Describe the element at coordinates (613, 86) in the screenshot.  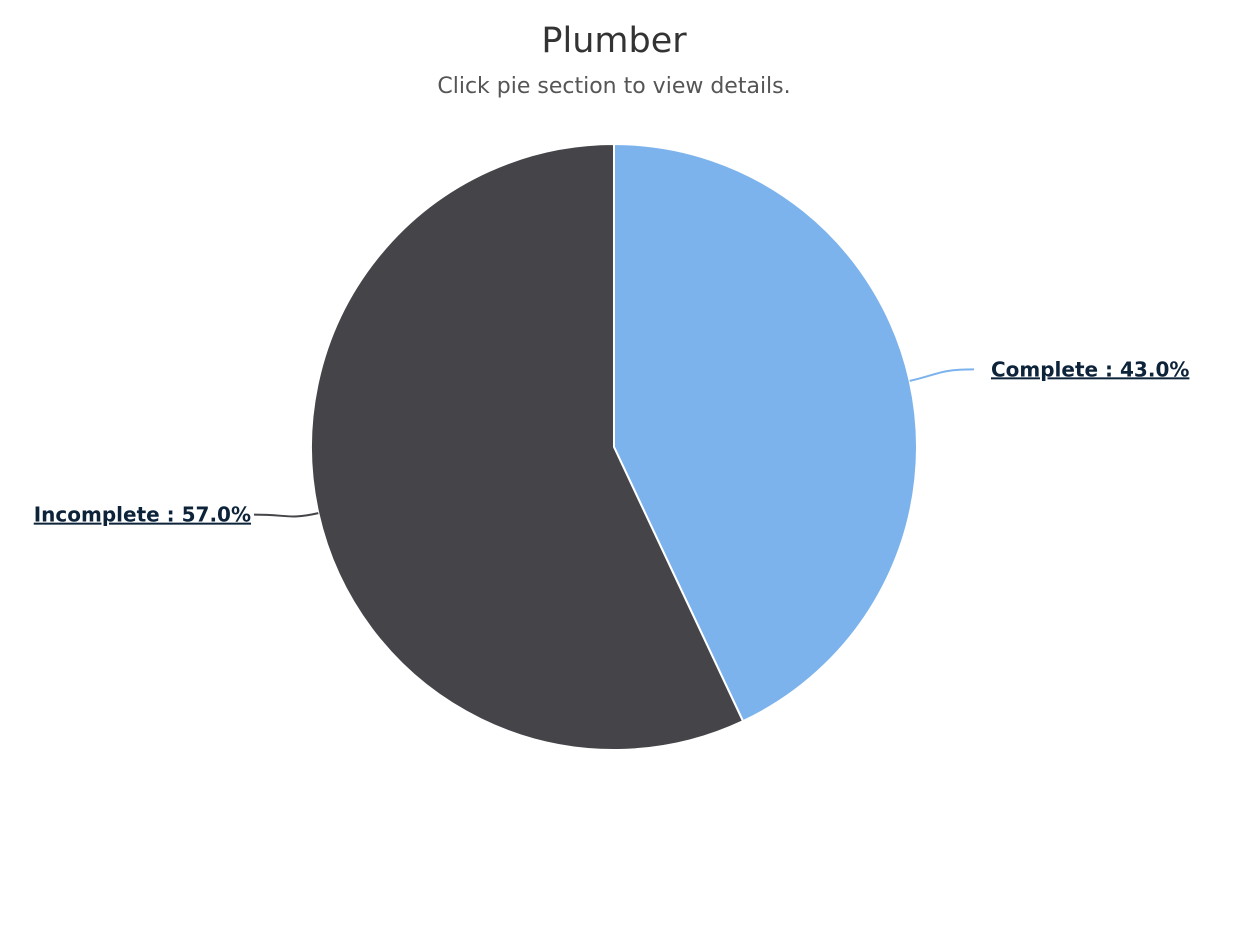
I see `chart-subtitle: Click pie section to view details.` at that location.